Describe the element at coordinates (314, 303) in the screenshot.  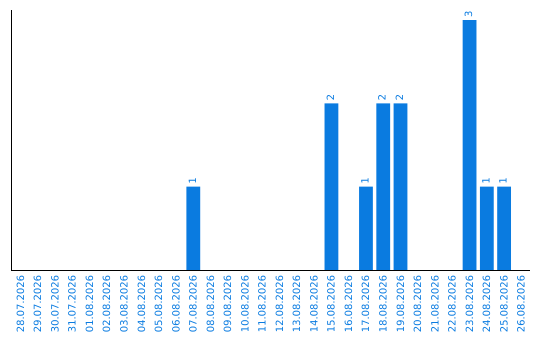
I see `x-tick-label: 14.08.2026` at that location.